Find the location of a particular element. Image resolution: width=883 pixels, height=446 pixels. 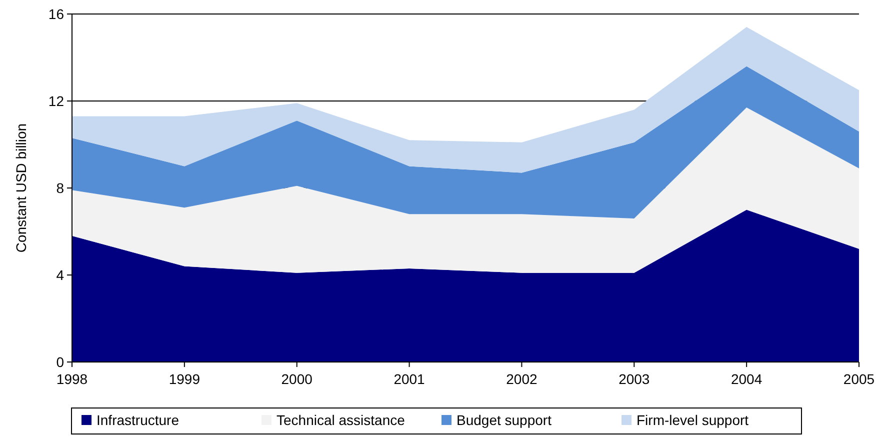

y-axis-title: Constant USD billion is located at coordinates (21, 188).